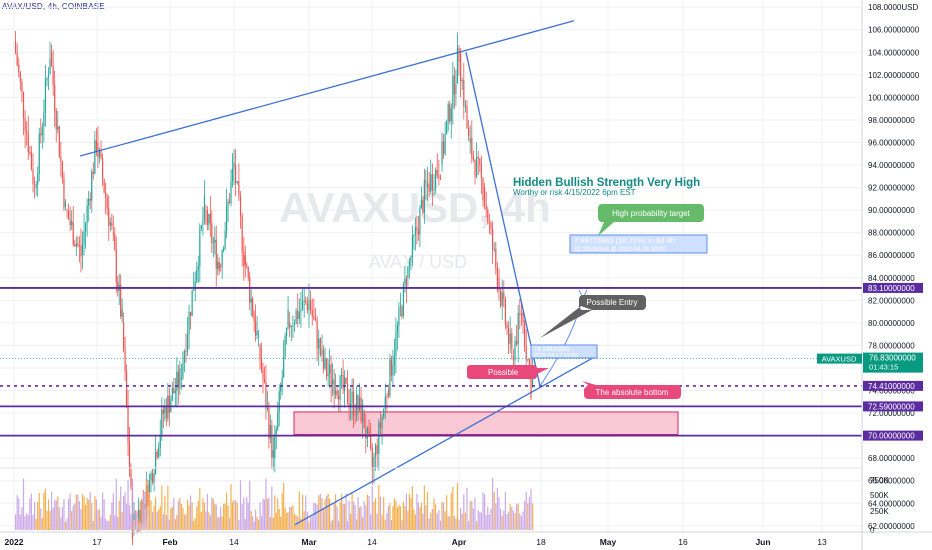  I want to click on y-tick-label: 90.00000000, so click(891, 210).